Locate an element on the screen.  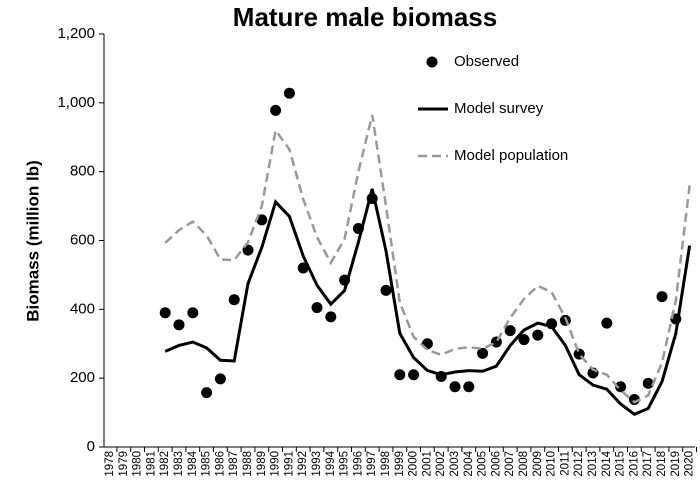
x-tick-label: 1992 is located at coordinates (303, 464).